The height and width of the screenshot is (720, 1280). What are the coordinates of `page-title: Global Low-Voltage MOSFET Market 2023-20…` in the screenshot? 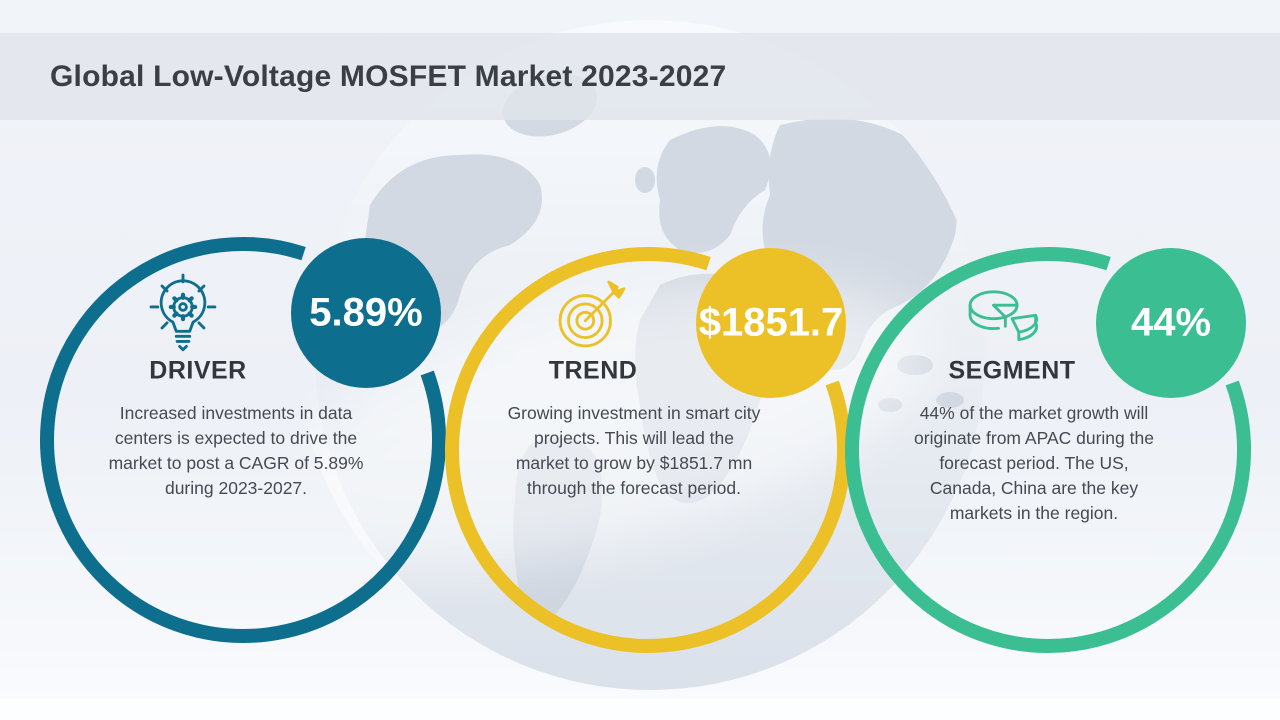 It's located at (388, 76).